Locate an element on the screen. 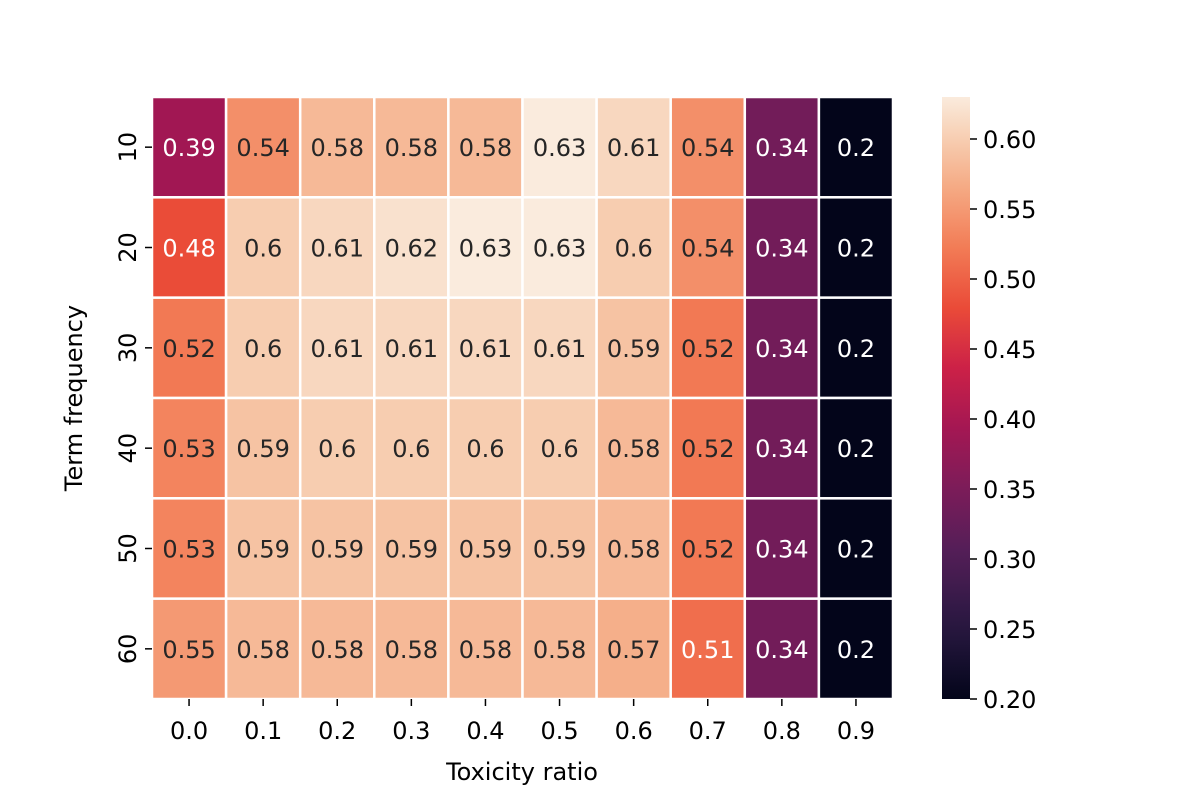 This screenshot has width=1200, height=800. colorbar-tick-label: 0.35 is located at coordinates (1009, 490).